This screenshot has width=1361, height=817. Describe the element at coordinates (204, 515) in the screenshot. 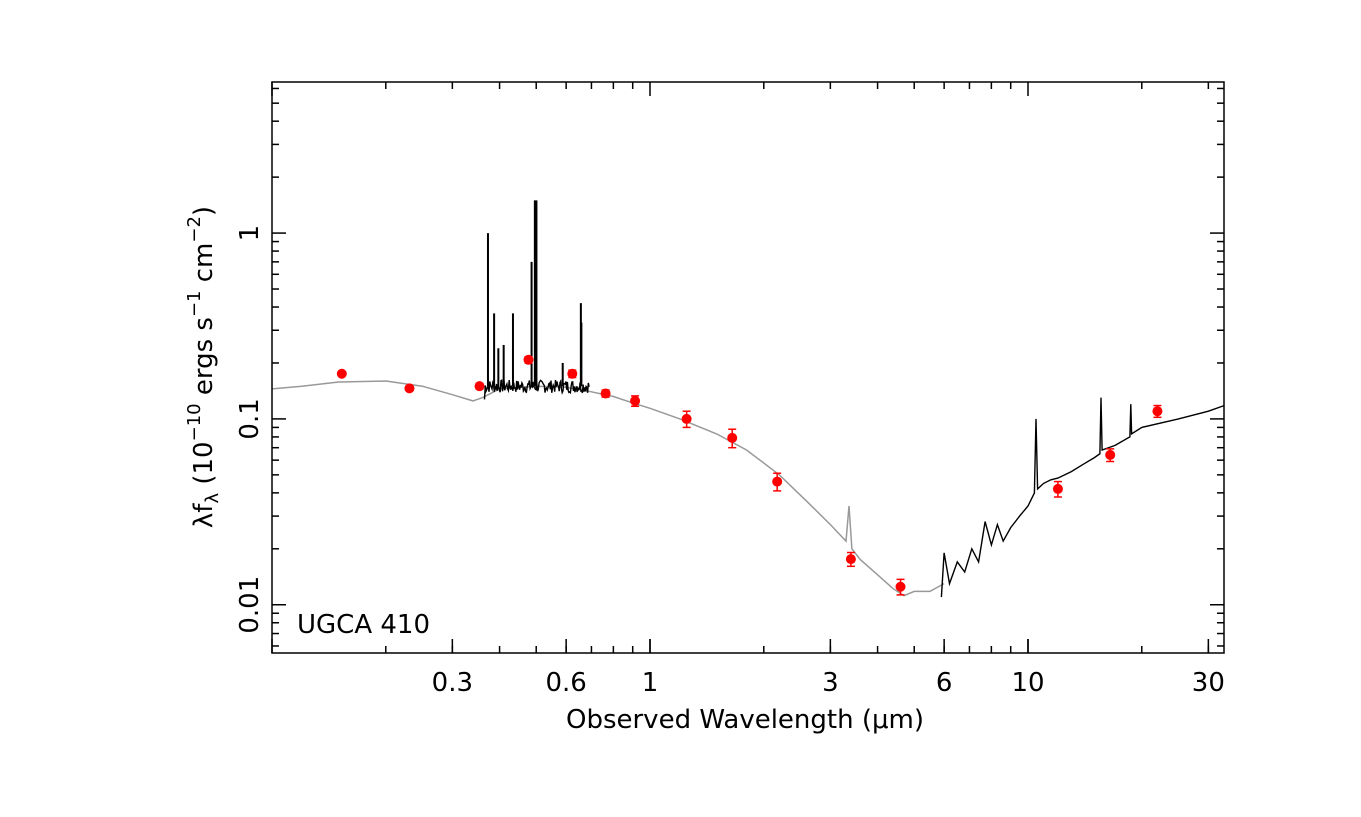

I see `y-axis-prefix: λf` at that location.